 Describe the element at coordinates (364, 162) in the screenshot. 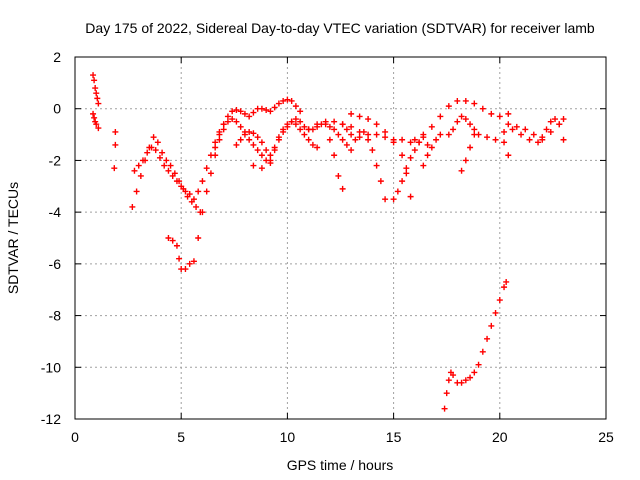

I see `series-arc-i` at that location.